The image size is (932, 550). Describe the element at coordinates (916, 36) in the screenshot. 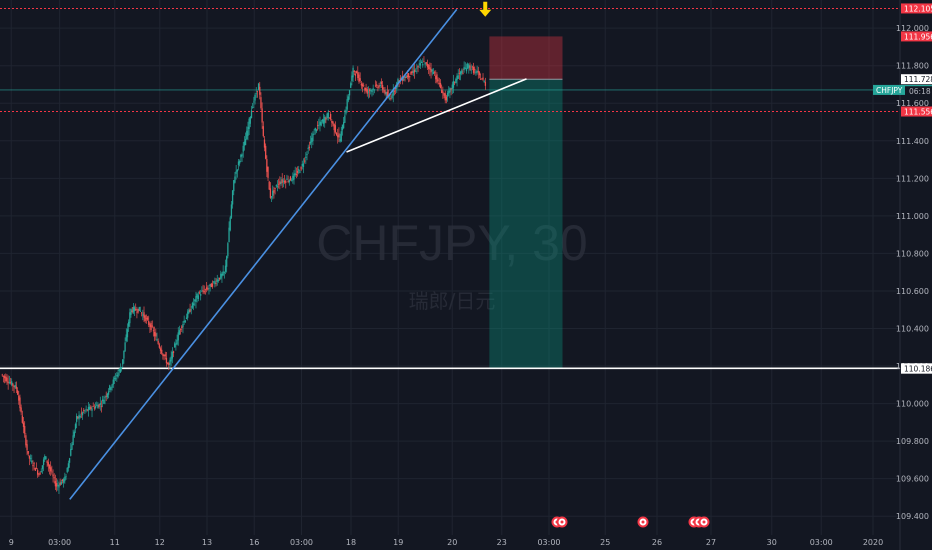

I see `price-label-bg` at that location.